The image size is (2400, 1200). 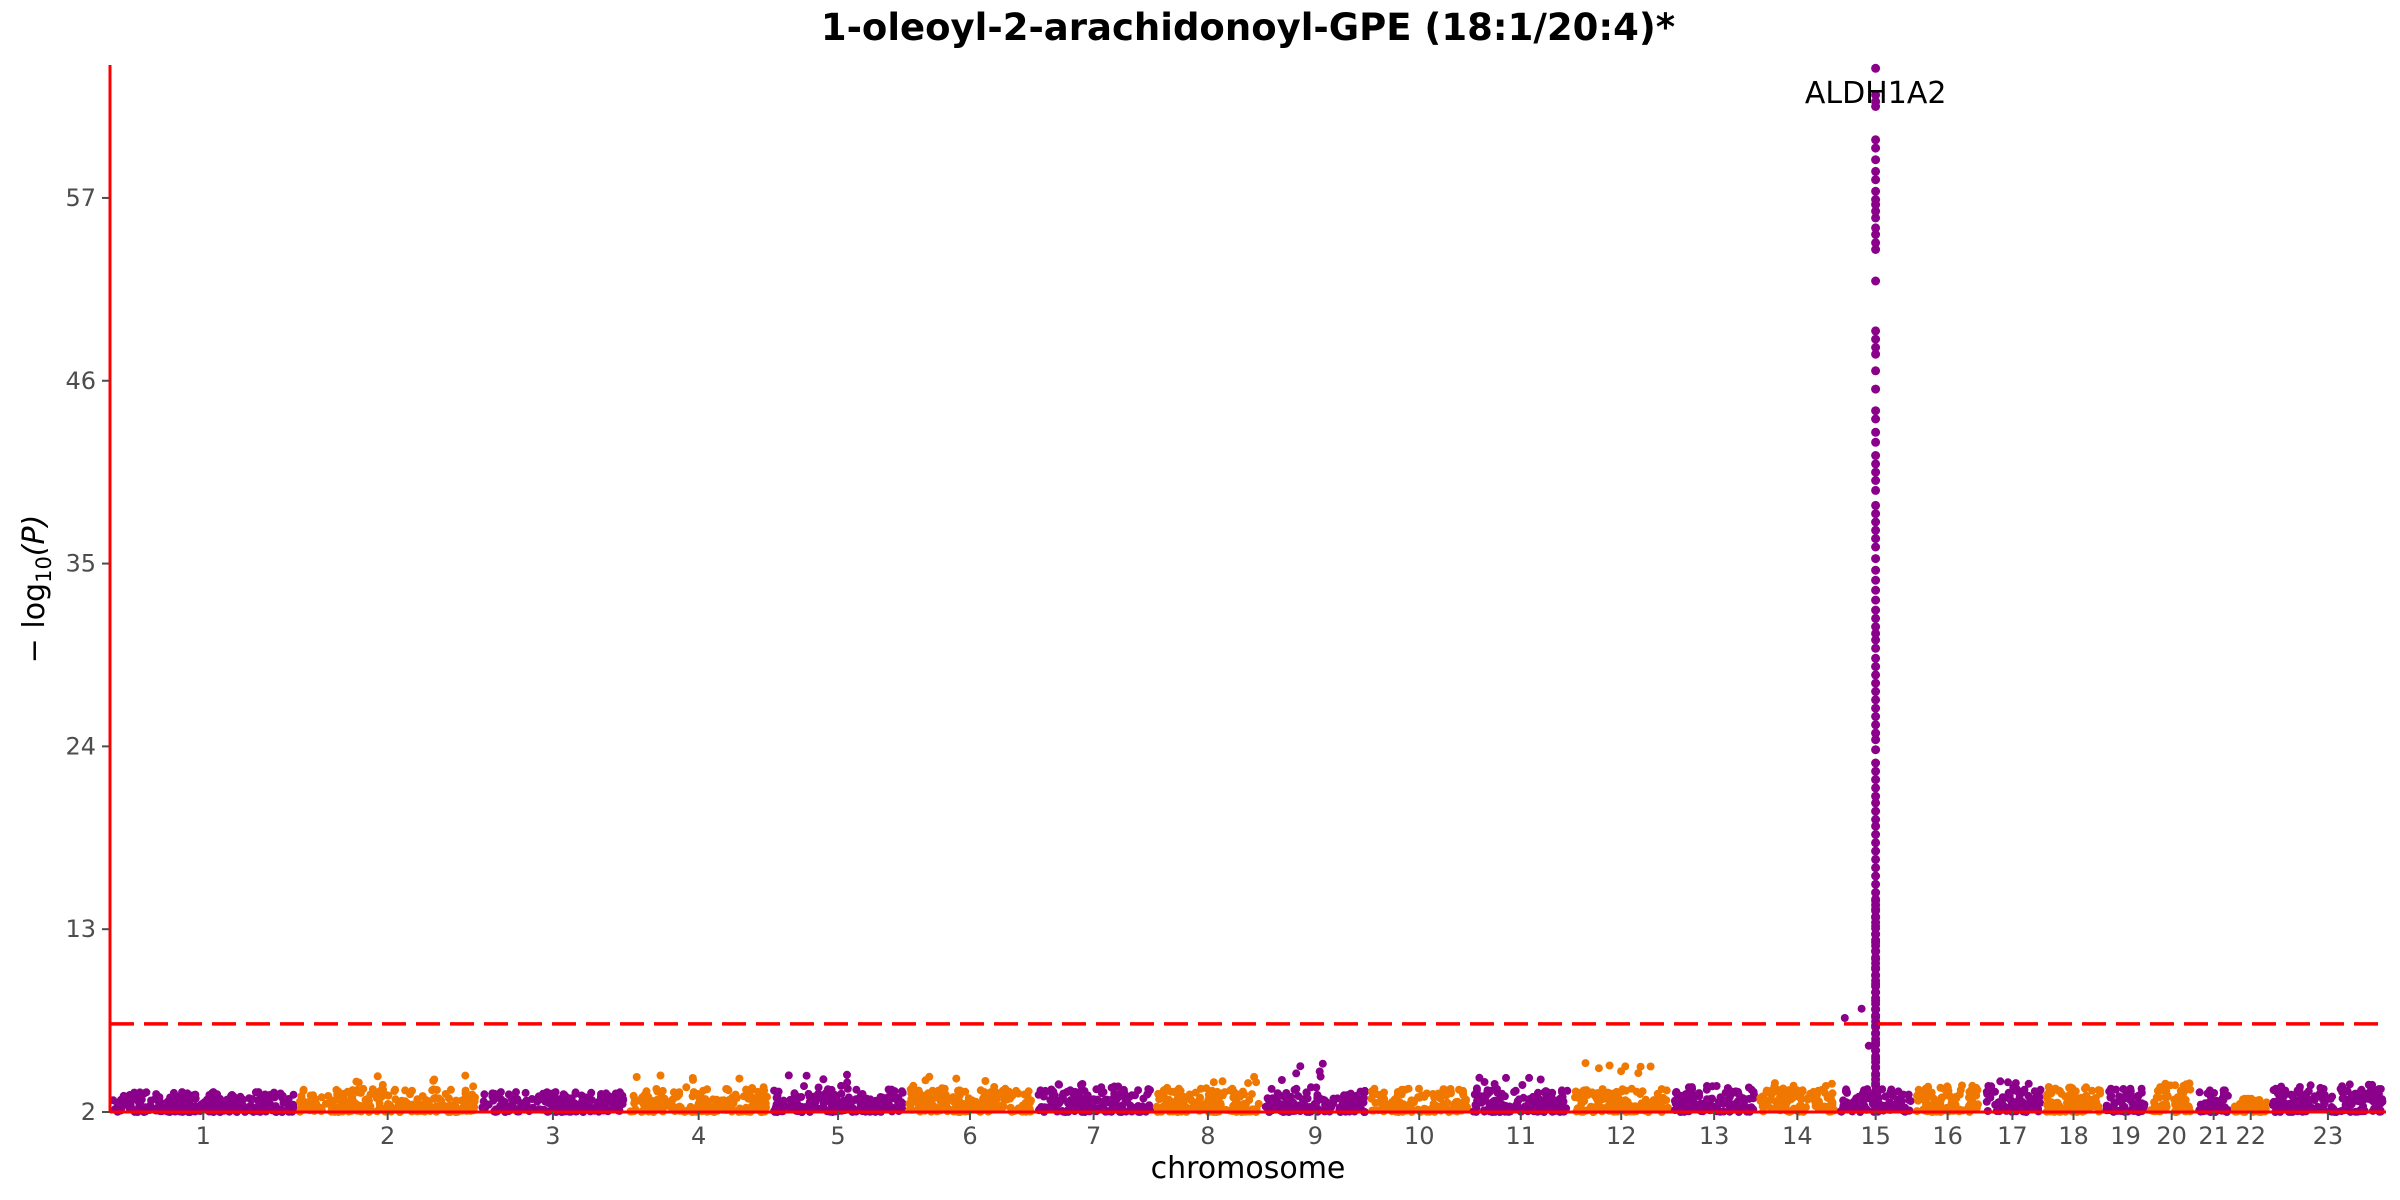 What do you see at coordinates (1248, 1168) in the screenshot?
I see `x-axis-label: chromosome` at bounding box center [1248, 1168].